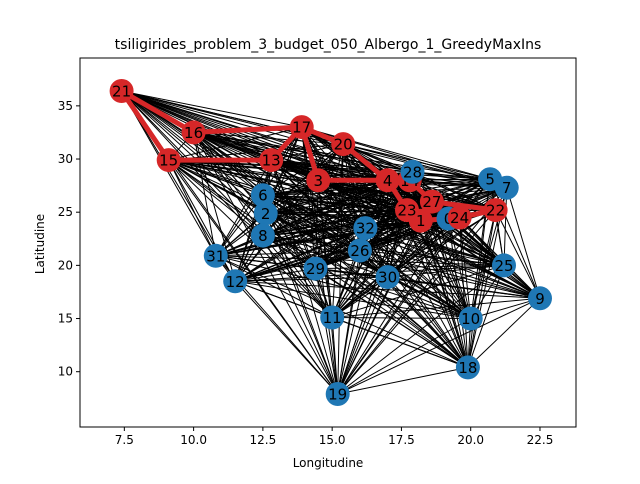 The image size is (640, 484). I want to click on node-label: 11, so click(332, 318).